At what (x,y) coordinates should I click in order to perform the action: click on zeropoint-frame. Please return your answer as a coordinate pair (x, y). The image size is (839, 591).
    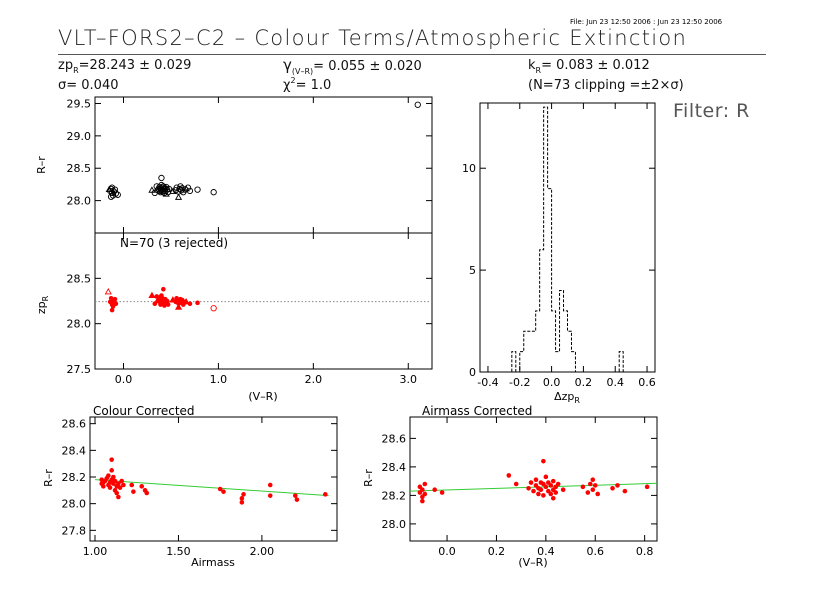
    Looking at the image, I should click on (263, 301).